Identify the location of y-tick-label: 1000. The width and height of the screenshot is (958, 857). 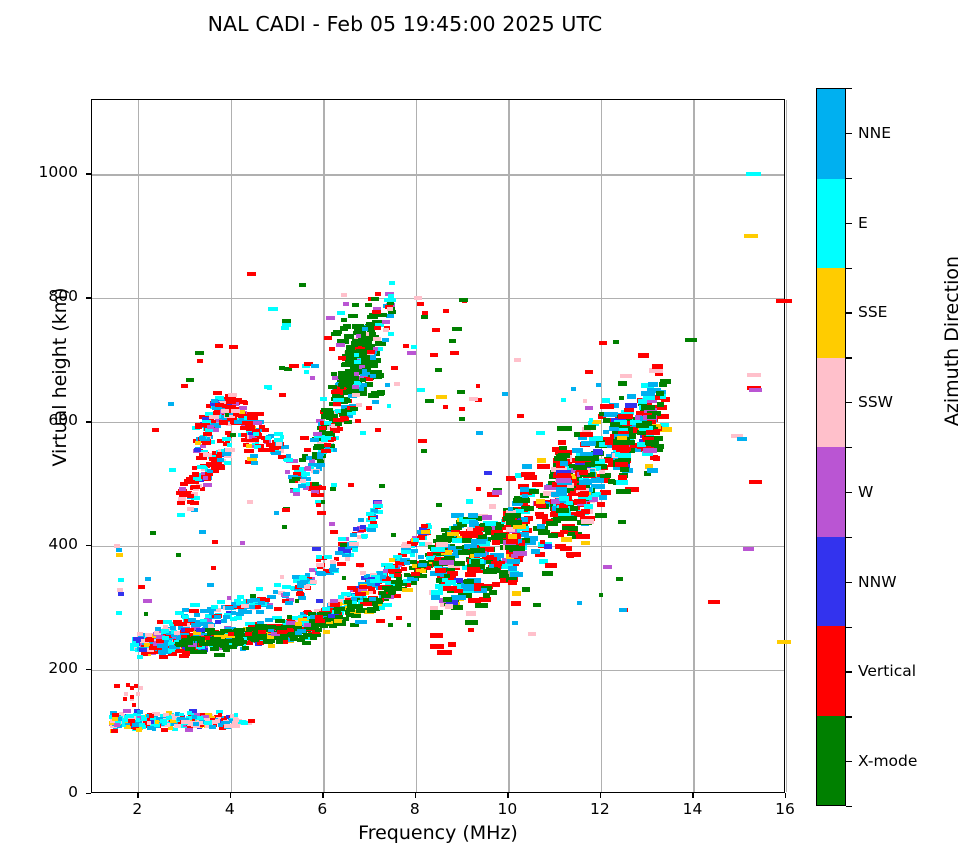
(58, 172).